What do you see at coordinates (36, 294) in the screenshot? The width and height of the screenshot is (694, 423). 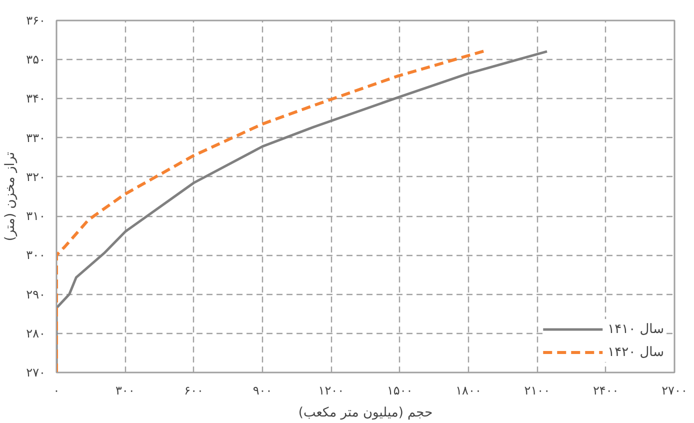 I see `y-tick-label: ۲۹۰` at bounding box center [36, 294].